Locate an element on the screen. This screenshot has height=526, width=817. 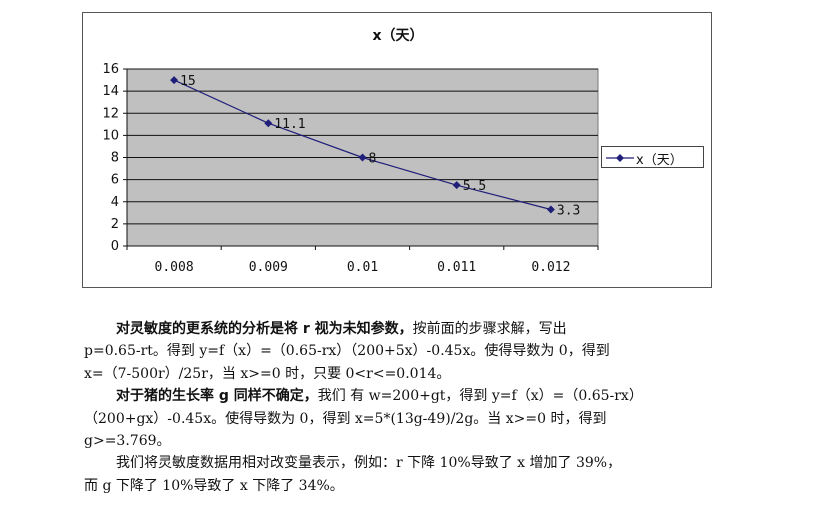
y-tick-label: 6 is located at coordinates (115, 180).